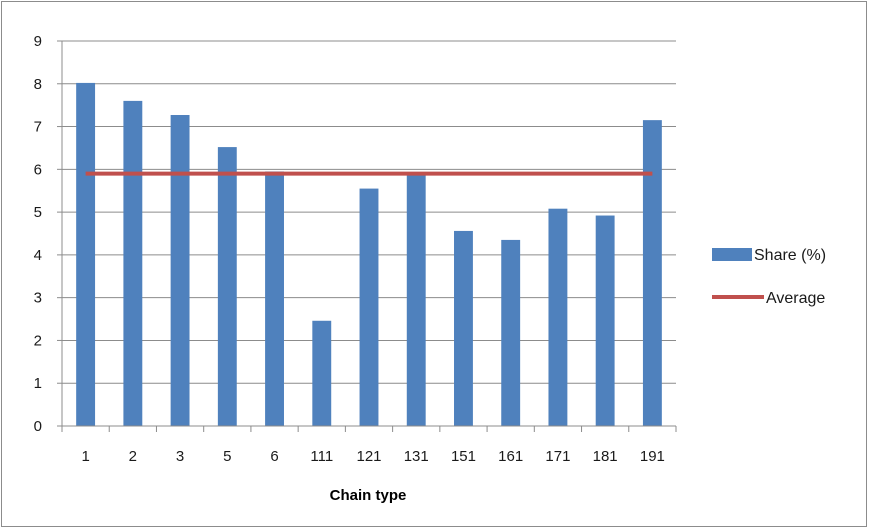  What do you see at coordinates (769, 277) in the screenshot?
I see `legend: Share (%) Average` at bounding box center [769, 277].